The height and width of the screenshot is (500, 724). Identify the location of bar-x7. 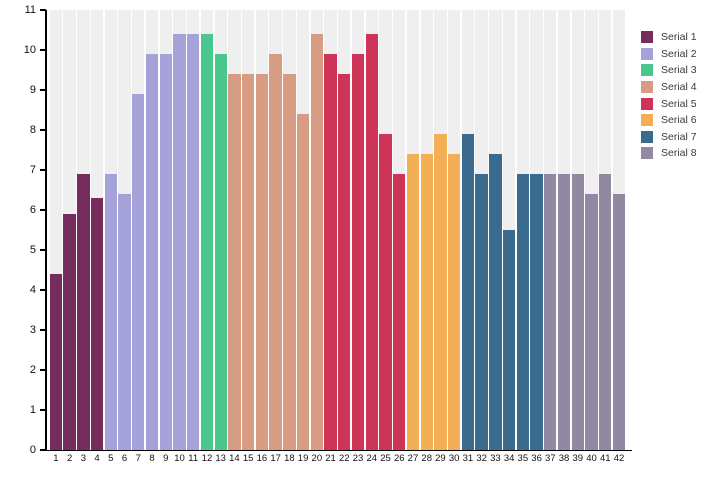
(138, 272).